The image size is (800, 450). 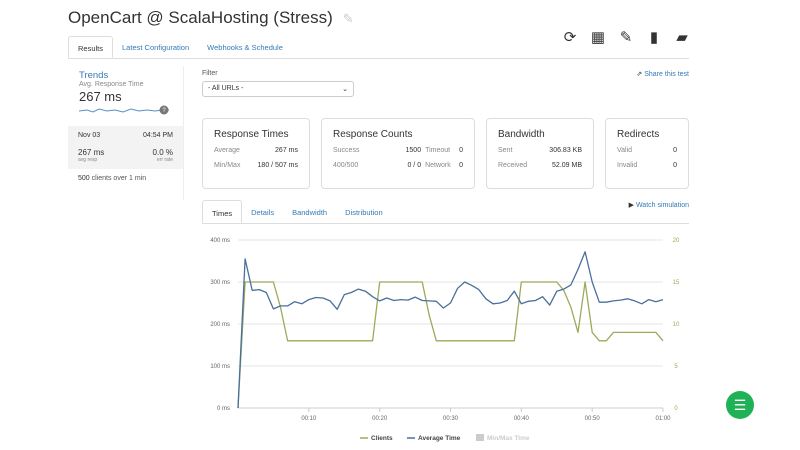 I want to click on trend-metric-value: 267 ms, so click(x=100, y=96).